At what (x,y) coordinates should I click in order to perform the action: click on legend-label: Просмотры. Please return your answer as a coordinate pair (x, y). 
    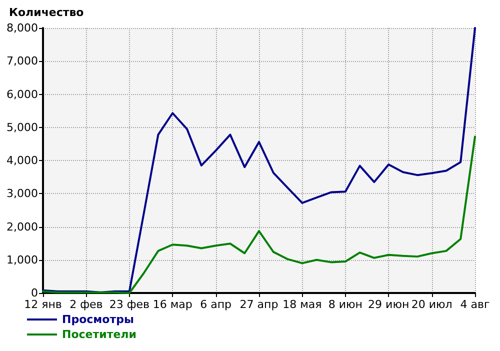
    Looking at the image, I should click on (98, 319).